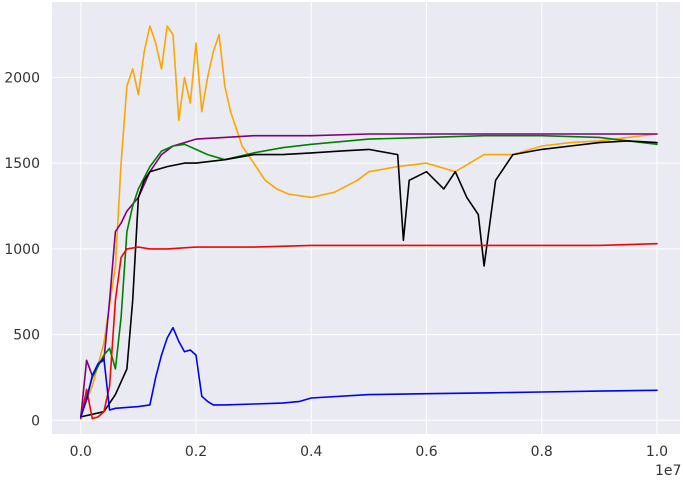 The width and height of the screenshot is (683, 483). I want to click on x-axis-ticks: 0.0 0.2 0.4 0.6 0.8 1.0, so click(369, 452).